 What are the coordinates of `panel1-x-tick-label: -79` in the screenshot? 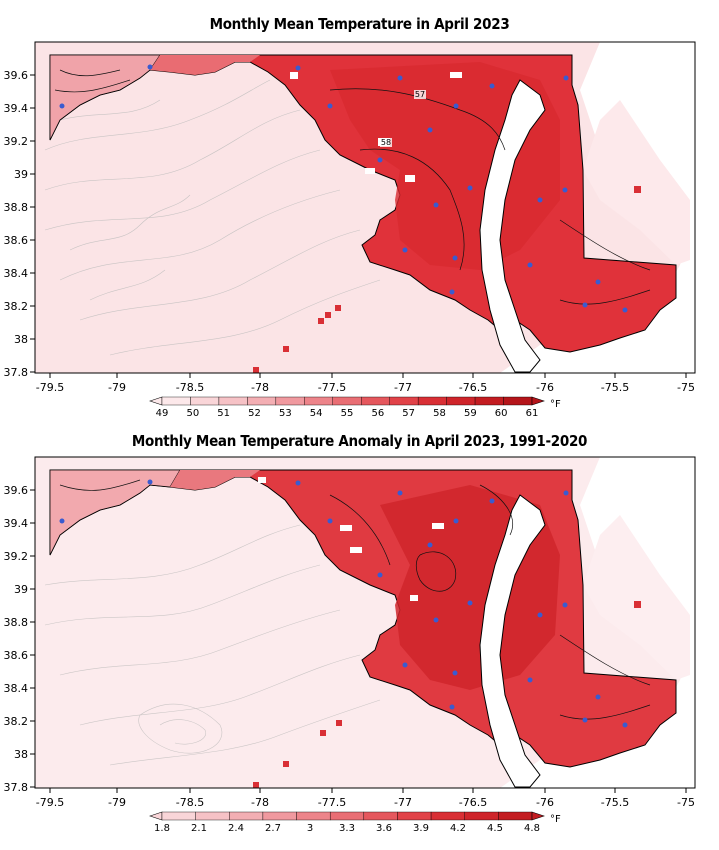 It's located at (117, 387).